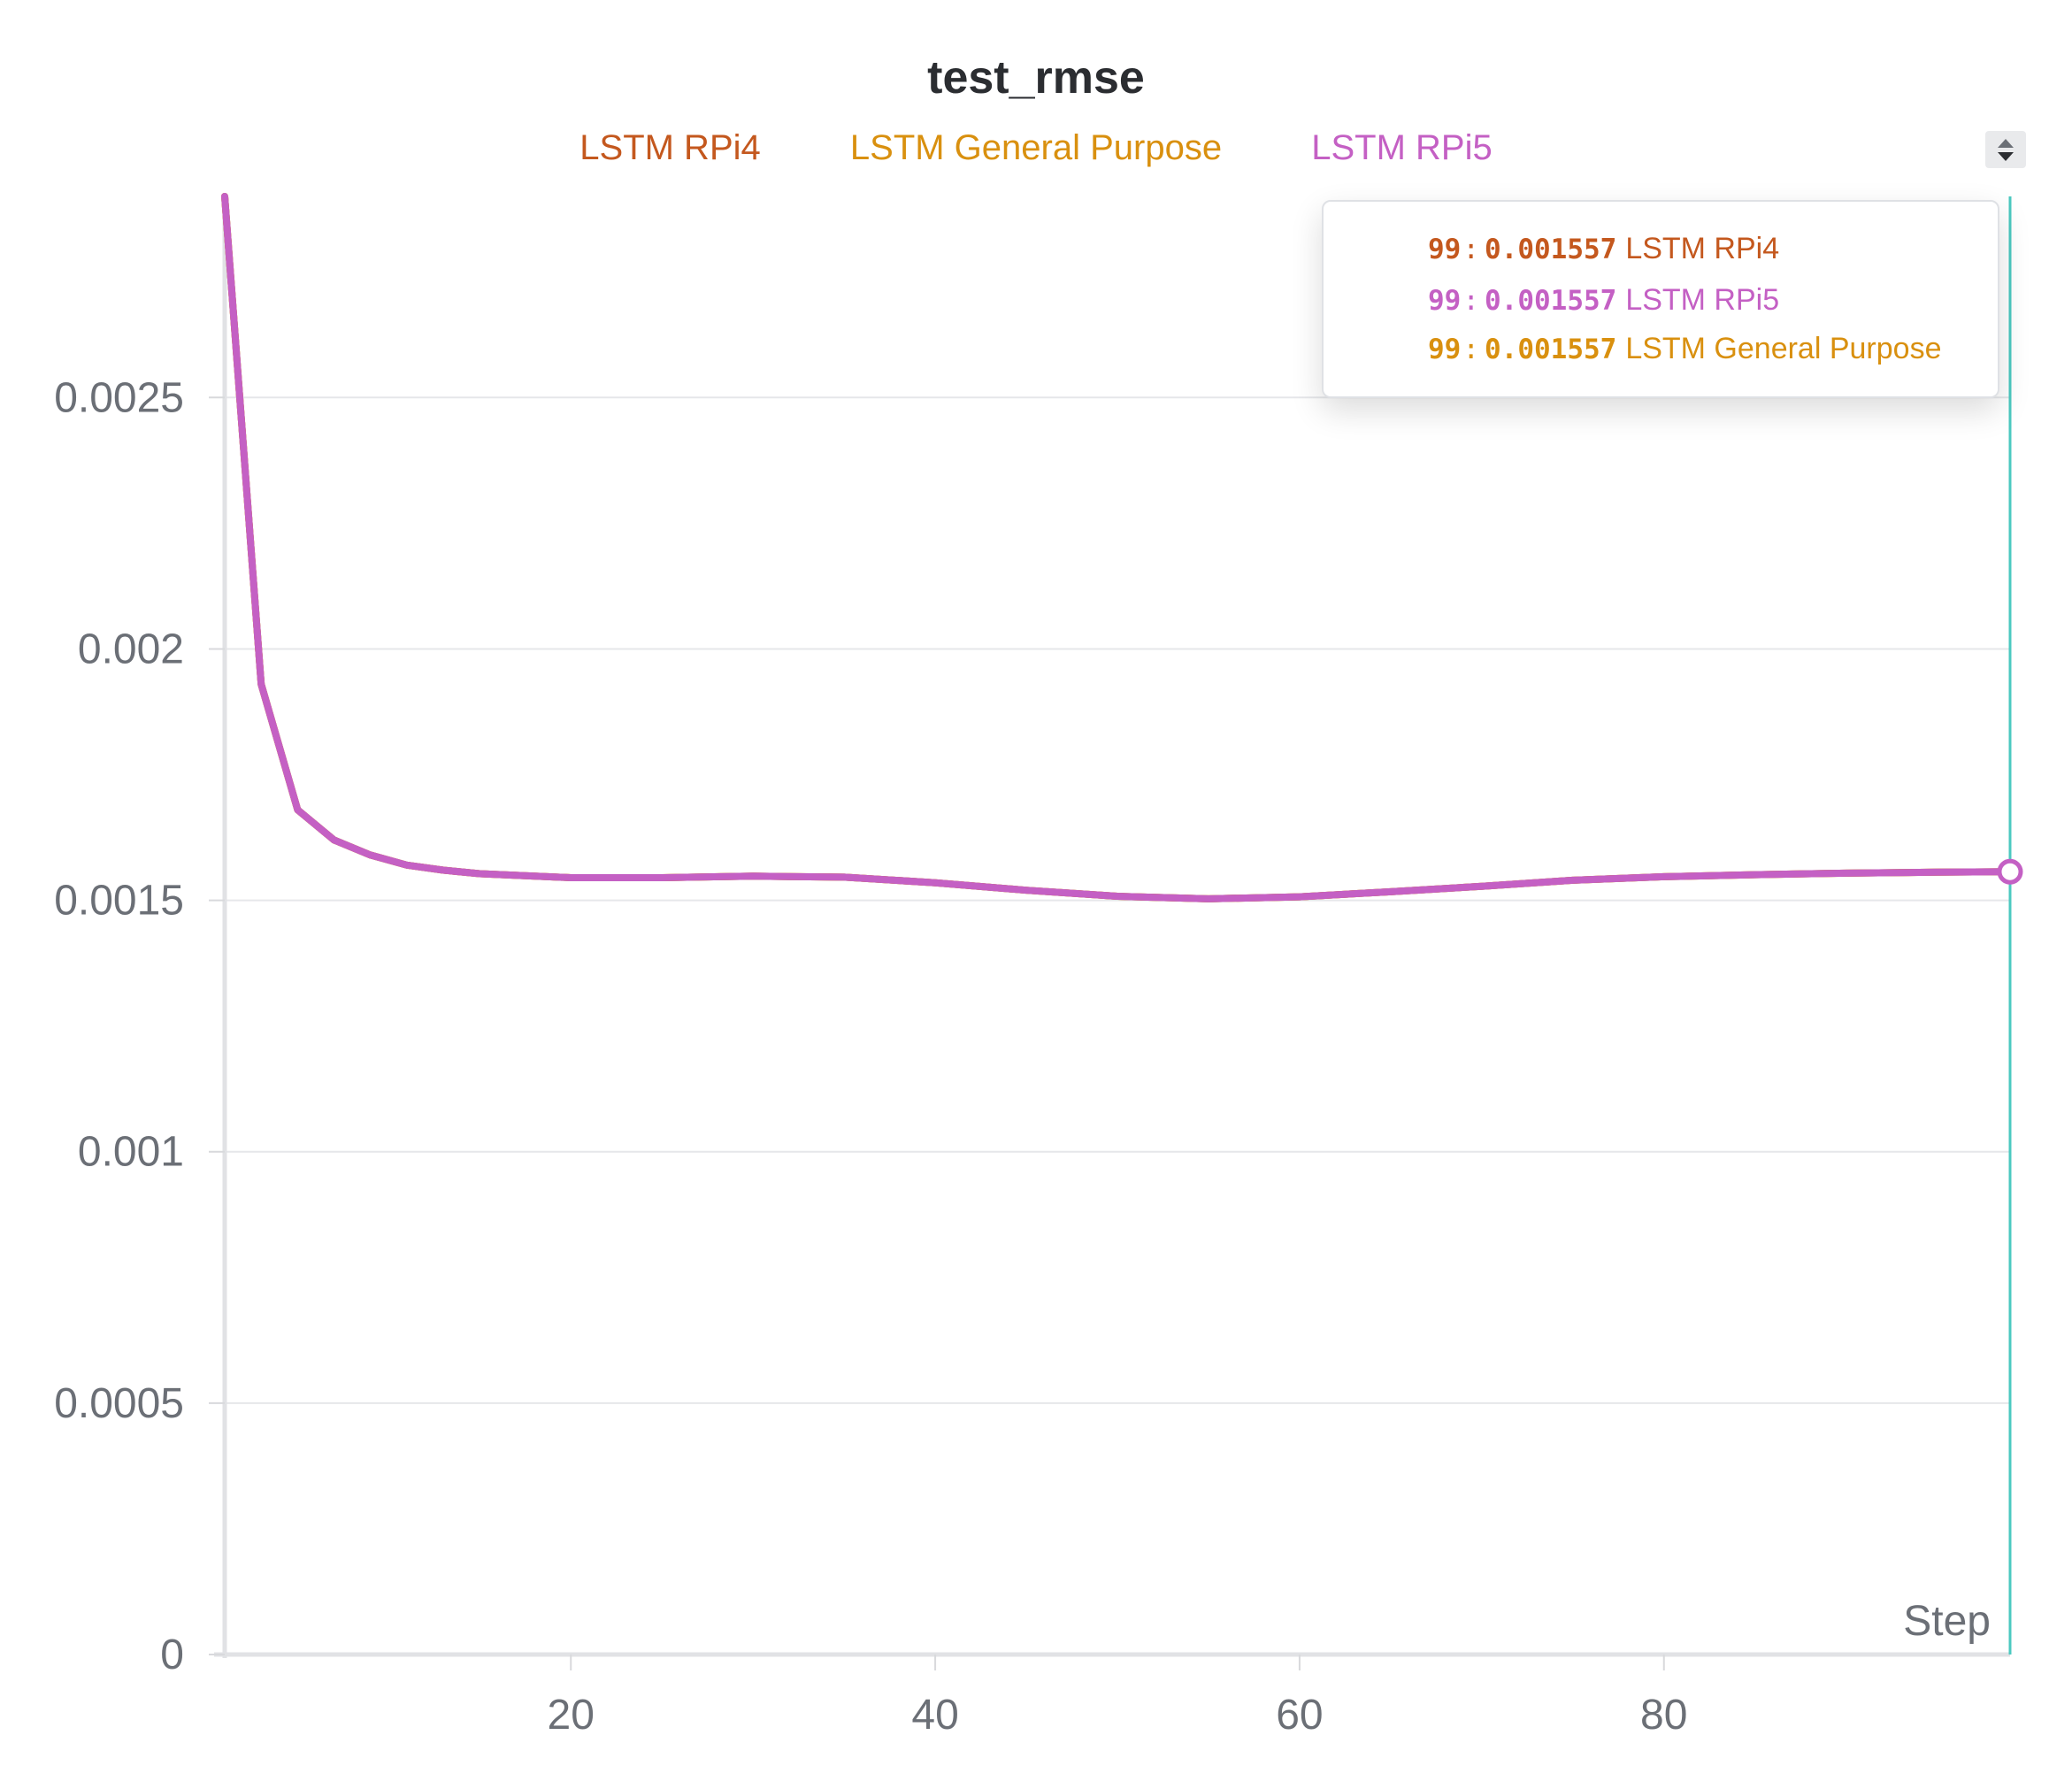 The image size is (2072, 1789). What do you see at coordinates (1947, 1621) in the screenshot?
I see `x-axis-label: Step` at bounding box center [1947, 1621].